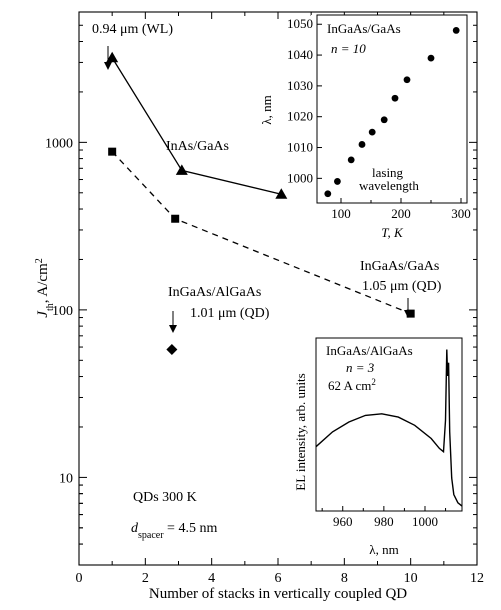 The image size is (501, 610). Describe the element at coordinates (461, 213) in the screenshot. I see `inset-temperature-x-tick-label: 300` at that location.